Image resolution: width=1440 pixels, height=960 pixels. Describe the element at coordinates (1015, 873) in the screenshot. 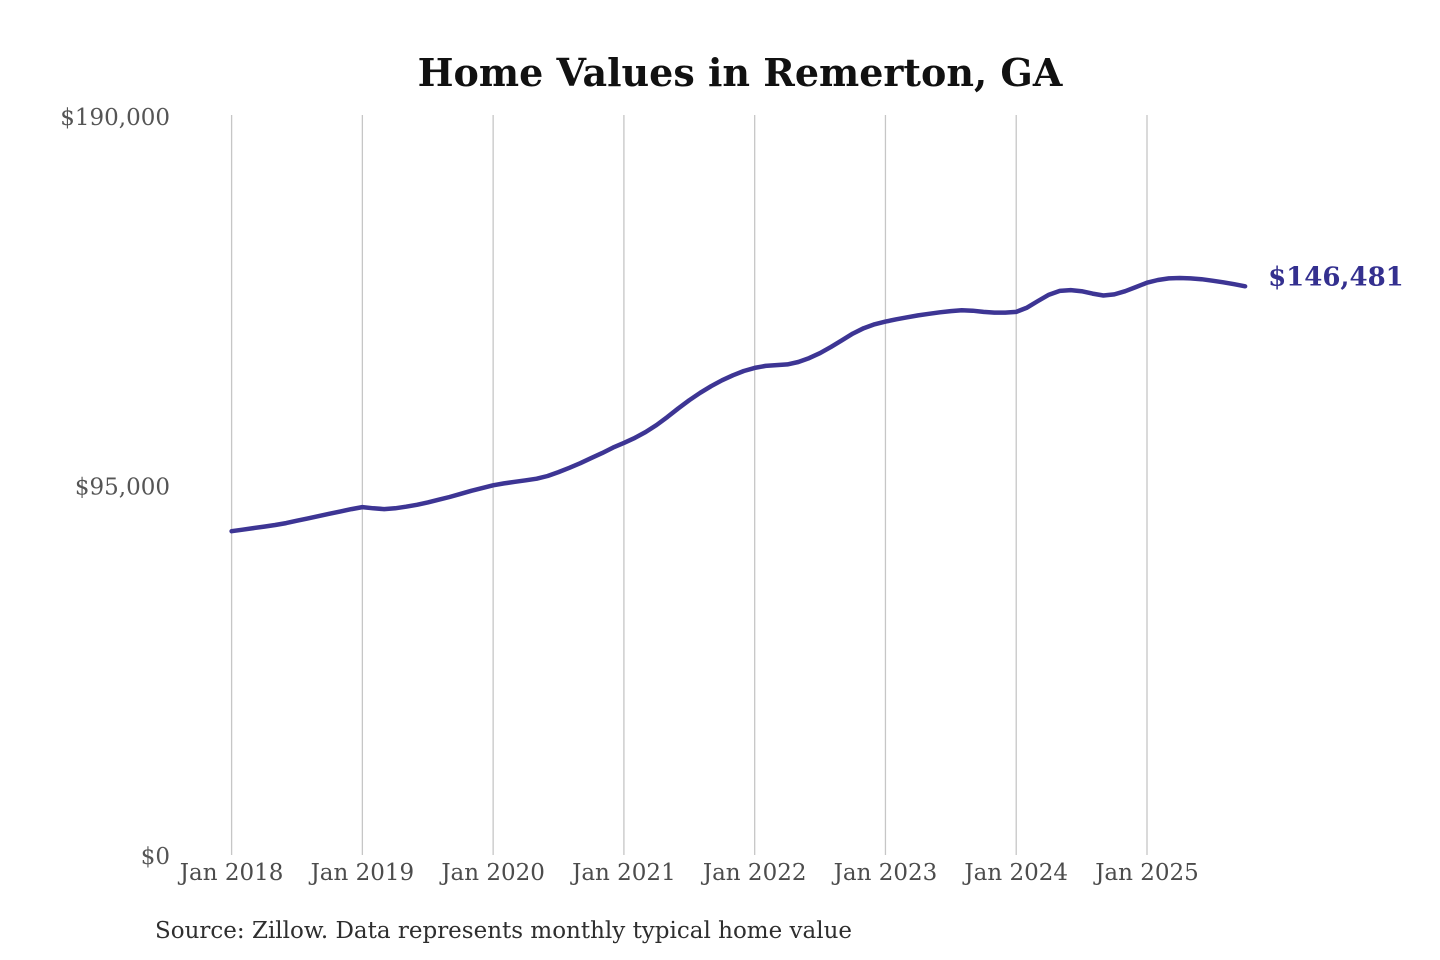

I see `x-axis-tick-label: Jan 2024` at that location.